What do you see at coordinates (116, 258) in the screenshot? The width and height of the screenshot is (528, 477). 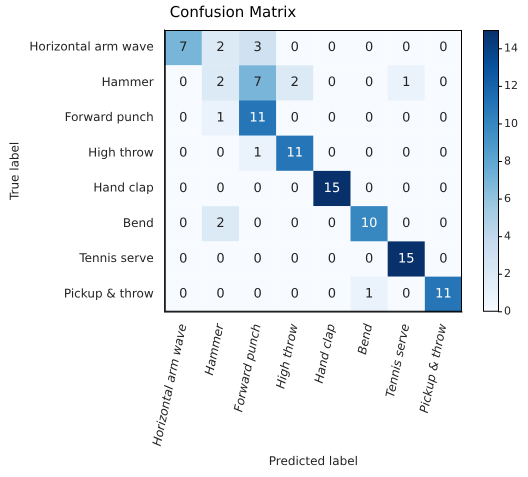 I see `y-tick-label: Tennis serve` at bounding box center [116, 258].